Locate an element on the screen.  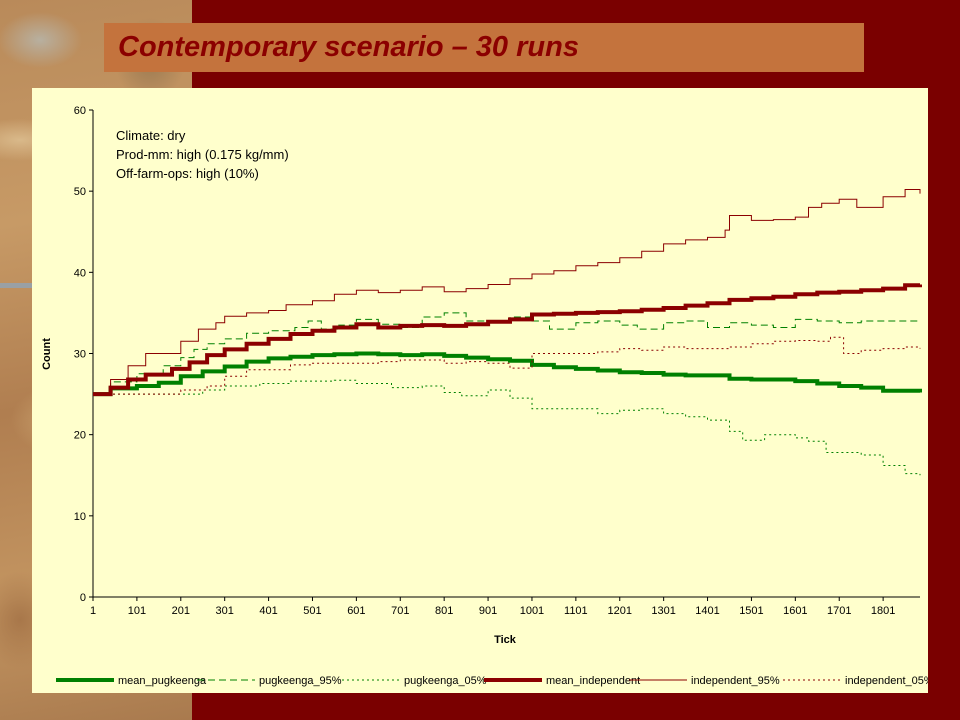
annotation-line: Climate: dry is located at coordinates (151, 135).